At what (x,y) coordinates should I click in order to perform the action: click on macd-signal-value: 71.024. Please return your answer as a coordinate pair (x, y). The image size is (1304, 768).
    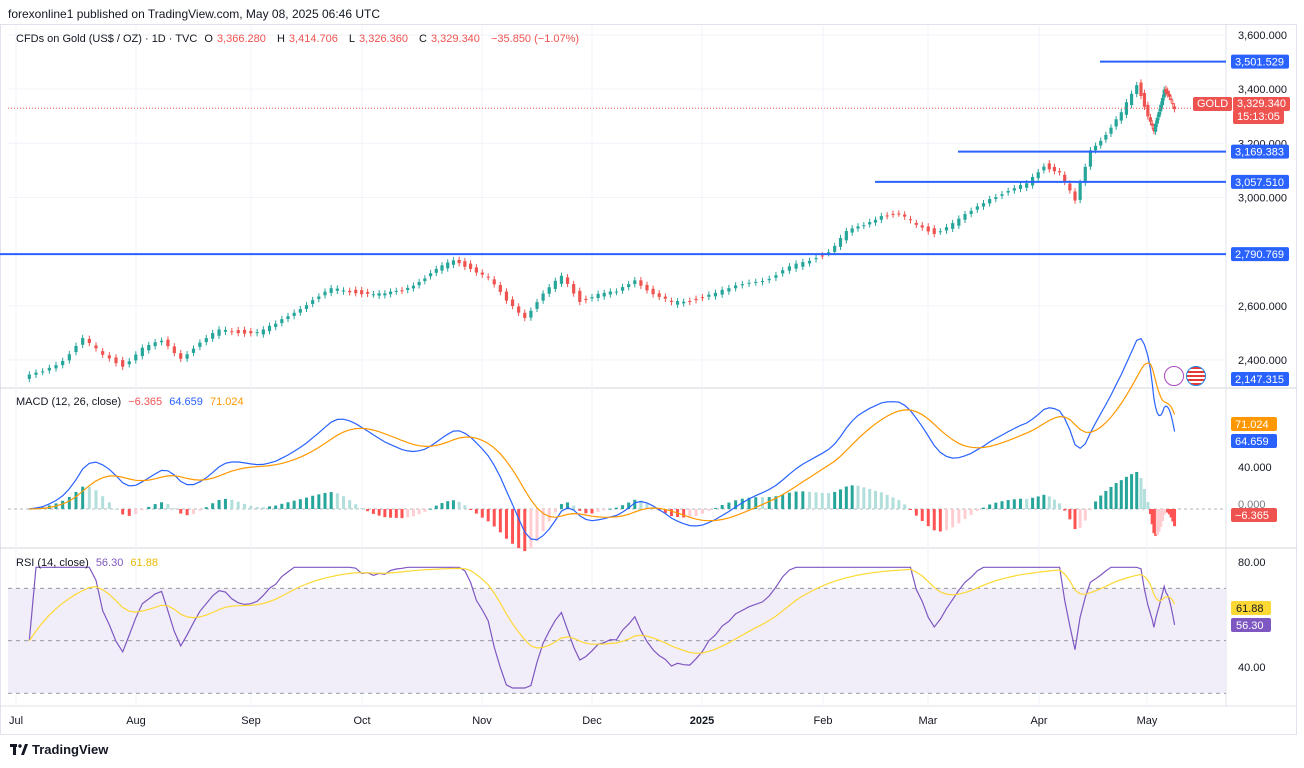
    Looking at the image, I should click on (226, 402).